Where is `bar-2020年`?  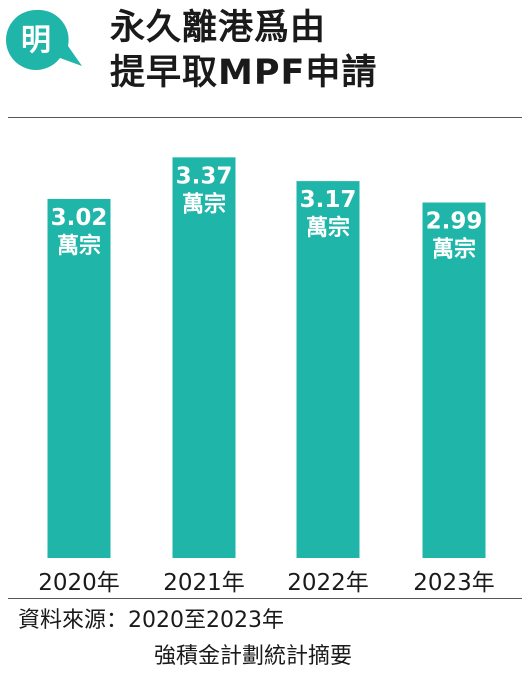
bar-2020年 is located at coordinates (79, 378).